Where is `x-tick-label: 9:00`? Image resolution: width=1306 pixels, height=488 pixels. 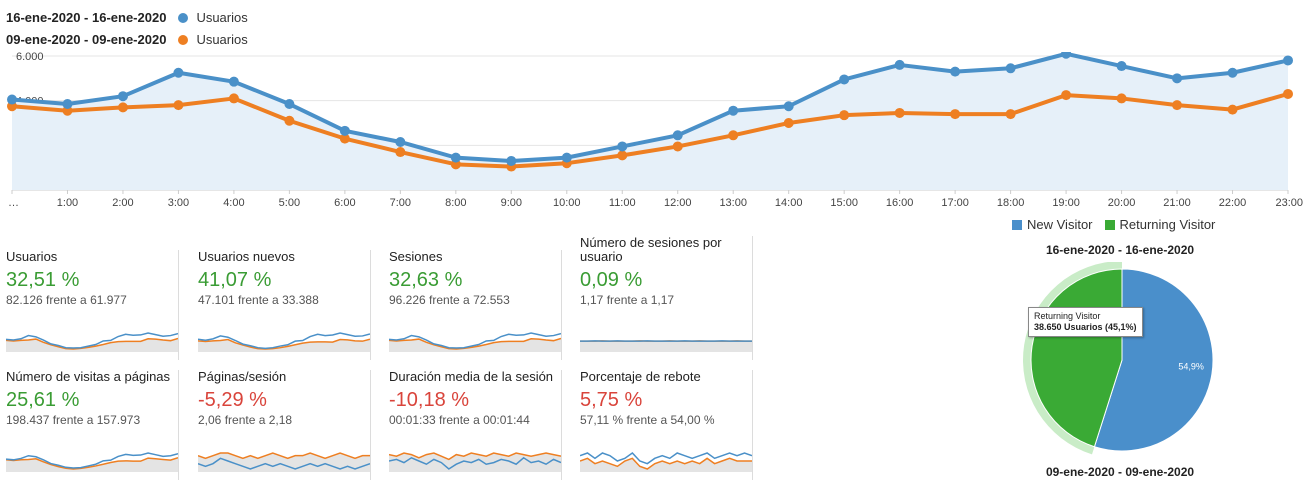
x-tick-label: 9:00 is located at coordinates (511, 203).